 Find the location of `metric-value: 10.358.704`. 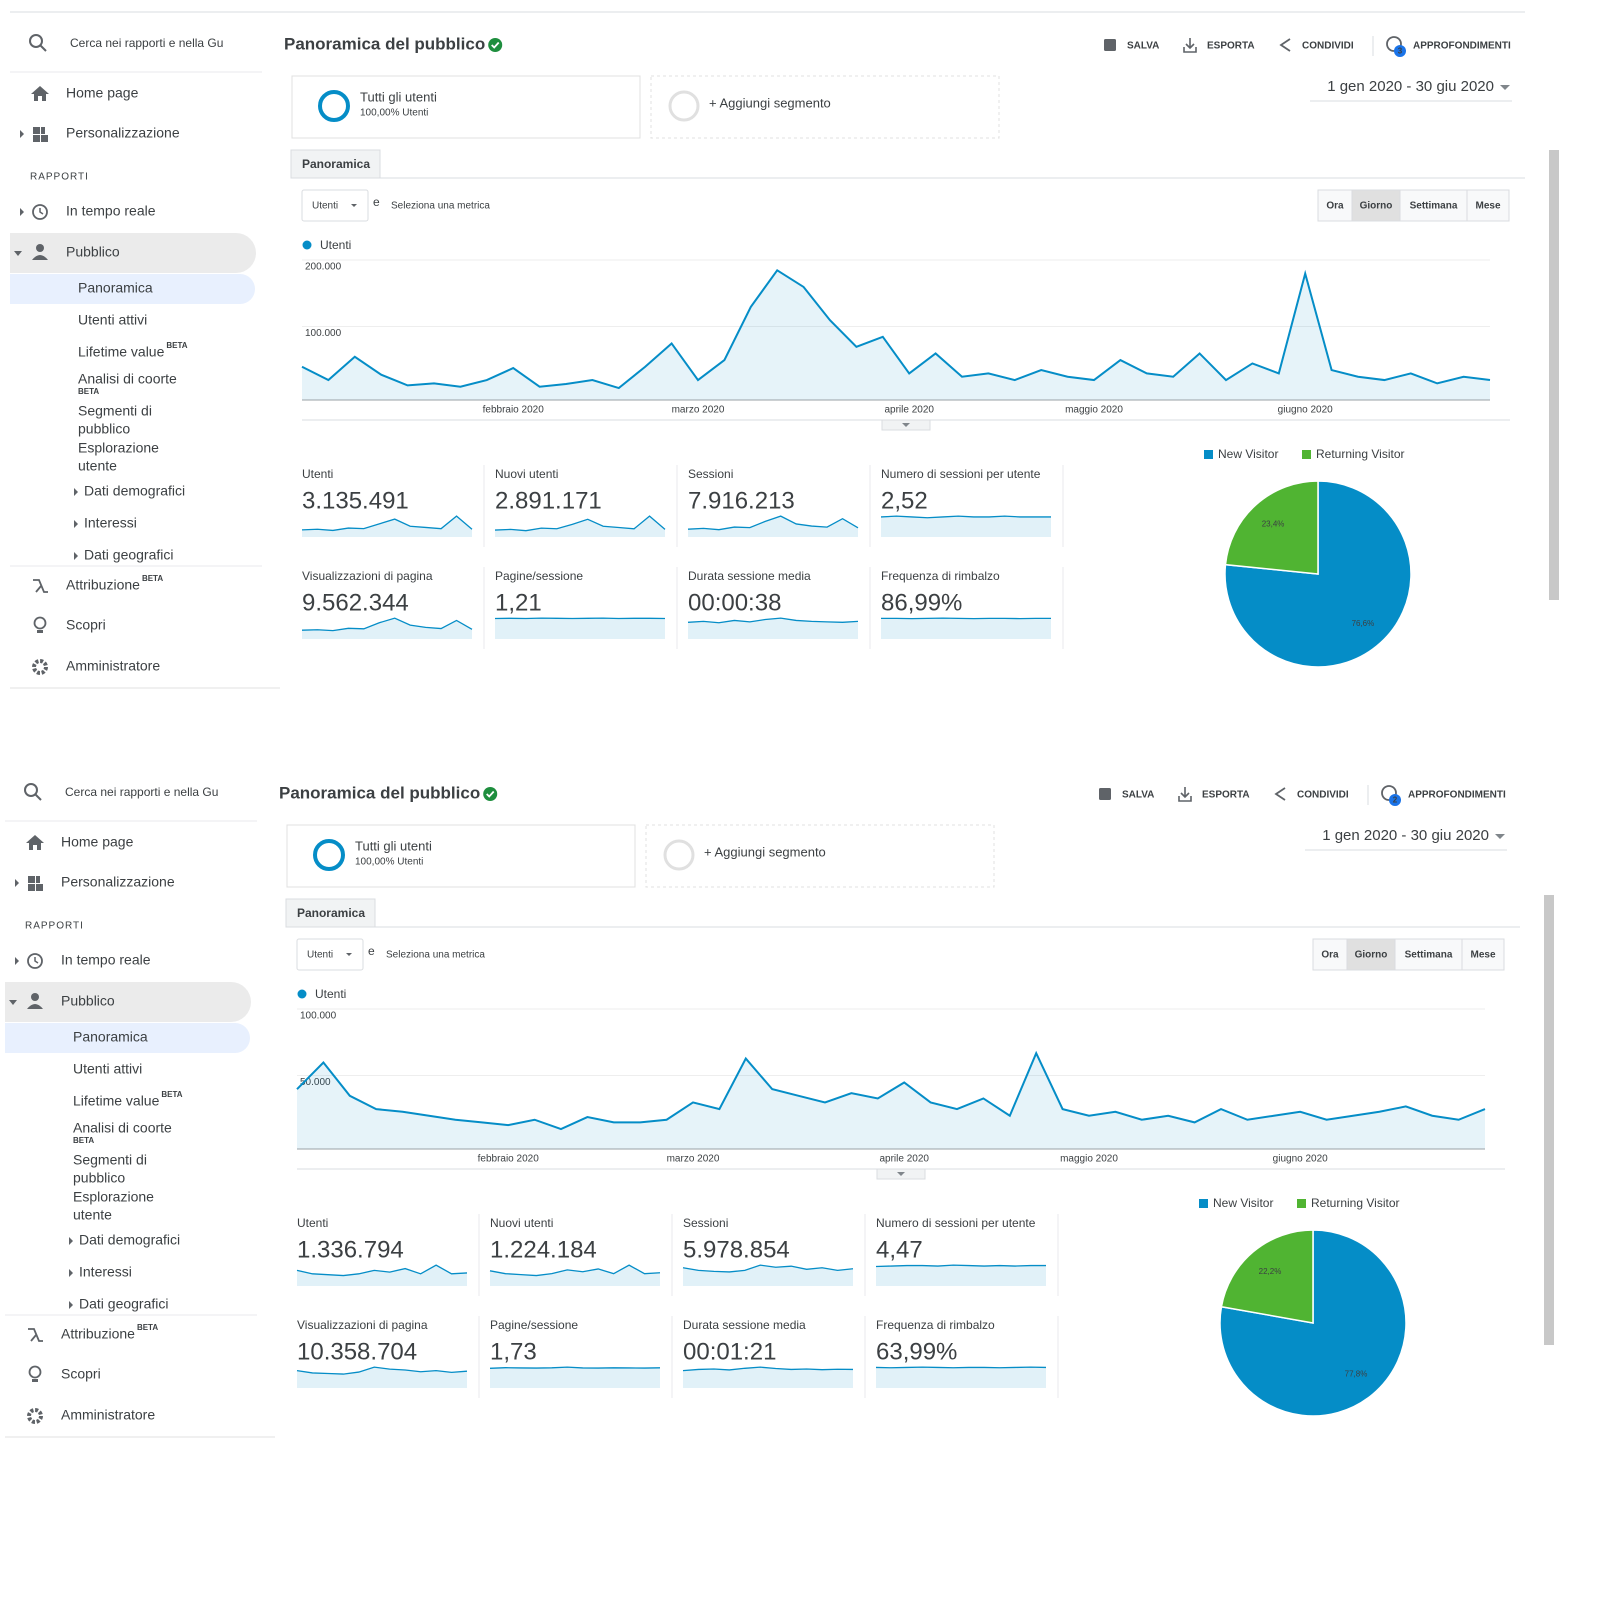

metric-value: 10.358.704 is located at coordinates (357, 1351).